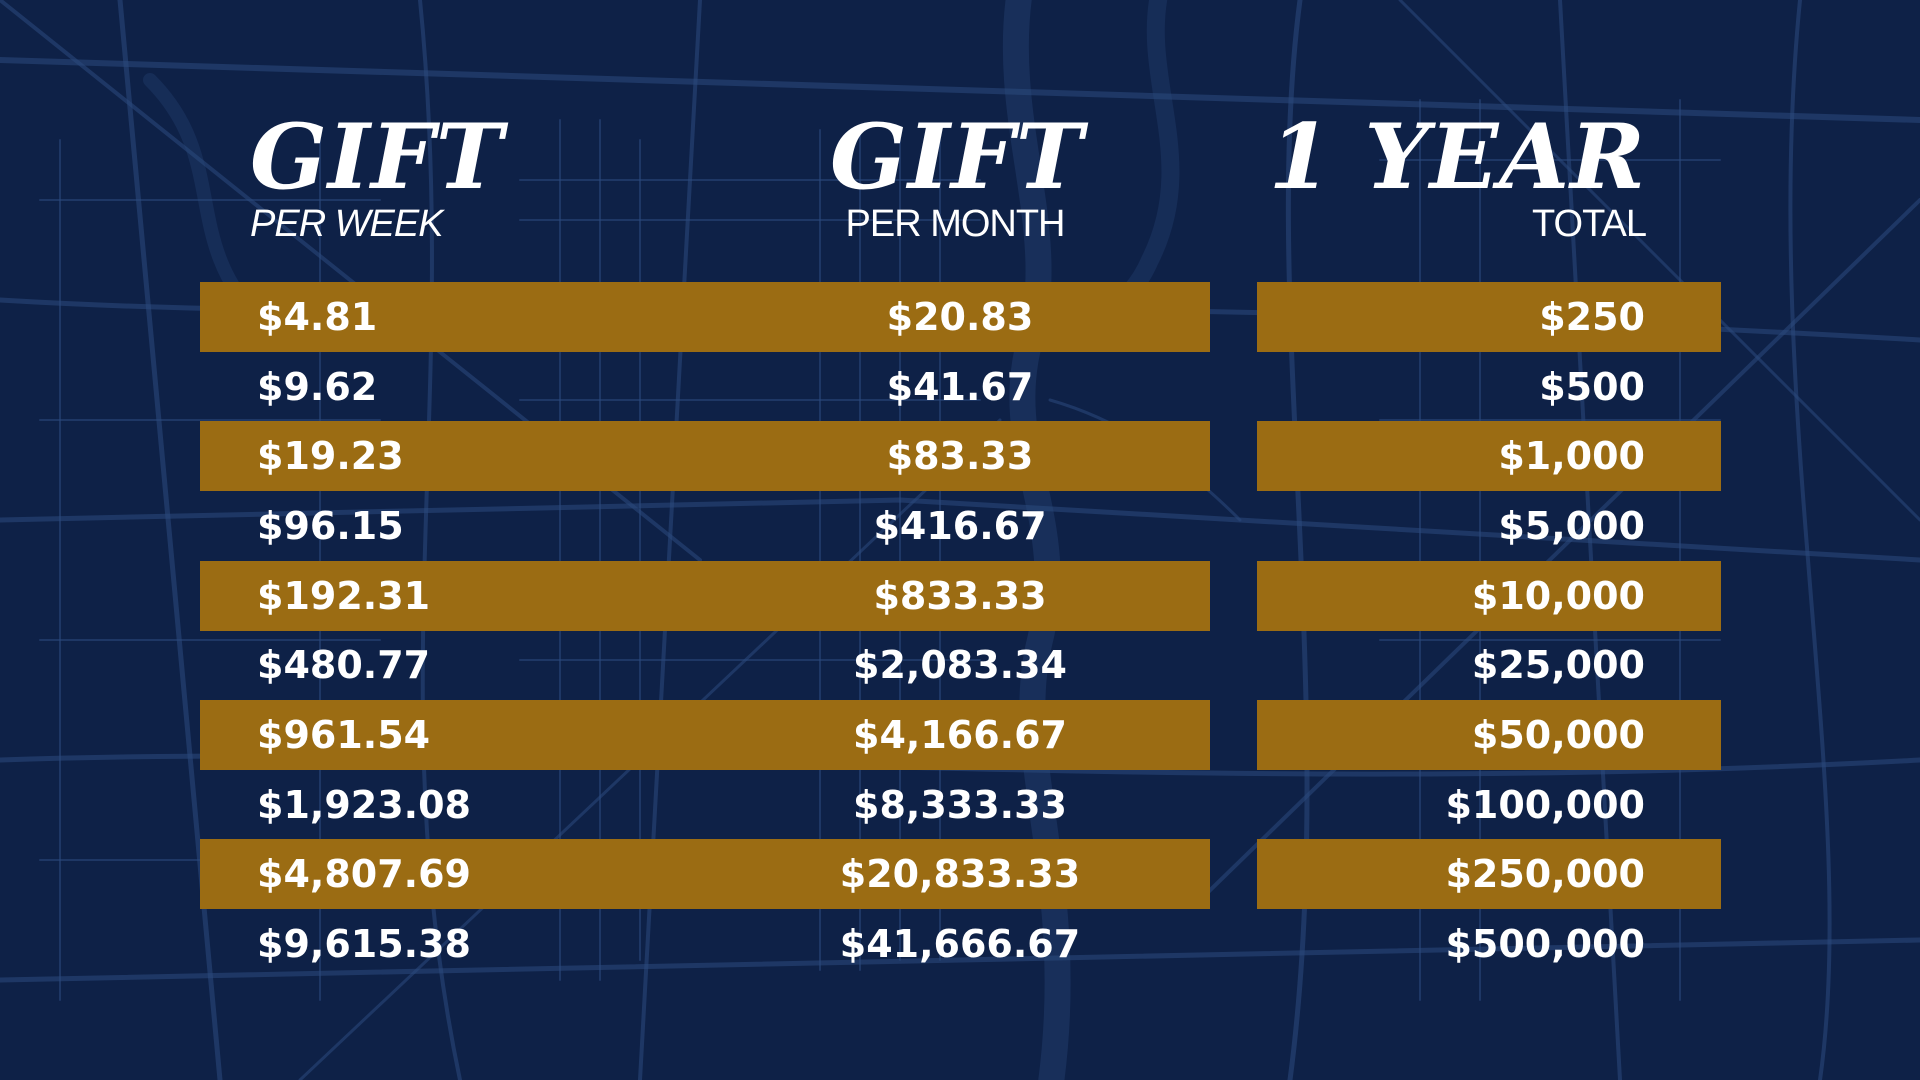 The image size is (1920, 1080). I want to click on header-gift-per-week: GIFT PER WEEK, so click(377, 178).